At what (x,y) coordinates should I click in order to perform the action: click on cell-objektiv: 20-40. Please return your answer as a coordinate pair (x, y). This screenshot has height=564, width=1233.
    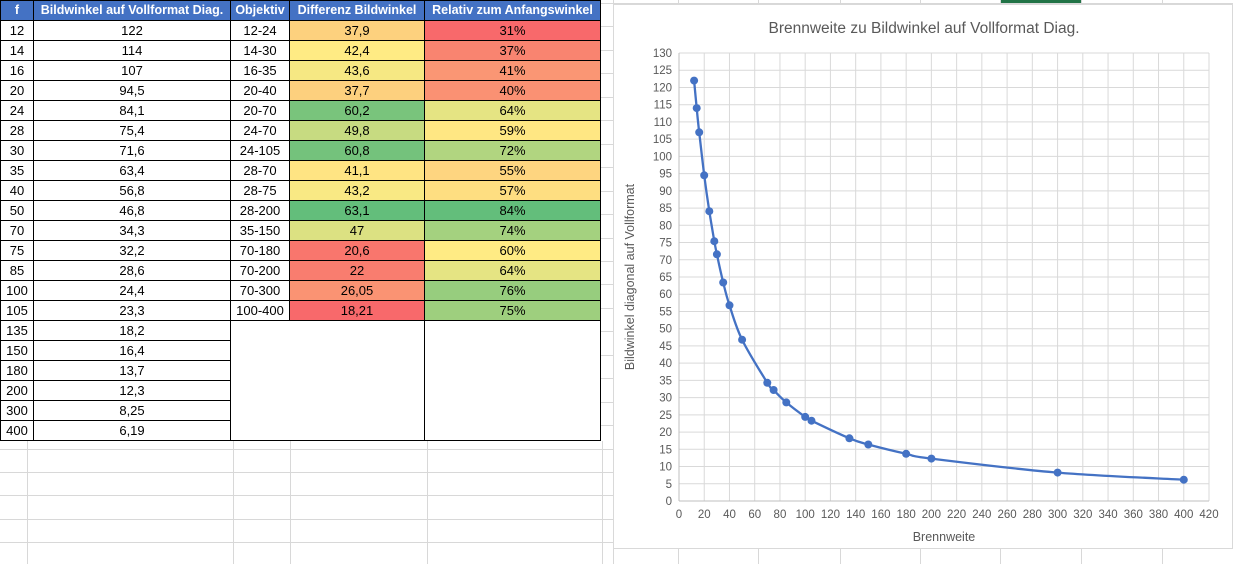
    Looking at the image, I should click on (260, 90).